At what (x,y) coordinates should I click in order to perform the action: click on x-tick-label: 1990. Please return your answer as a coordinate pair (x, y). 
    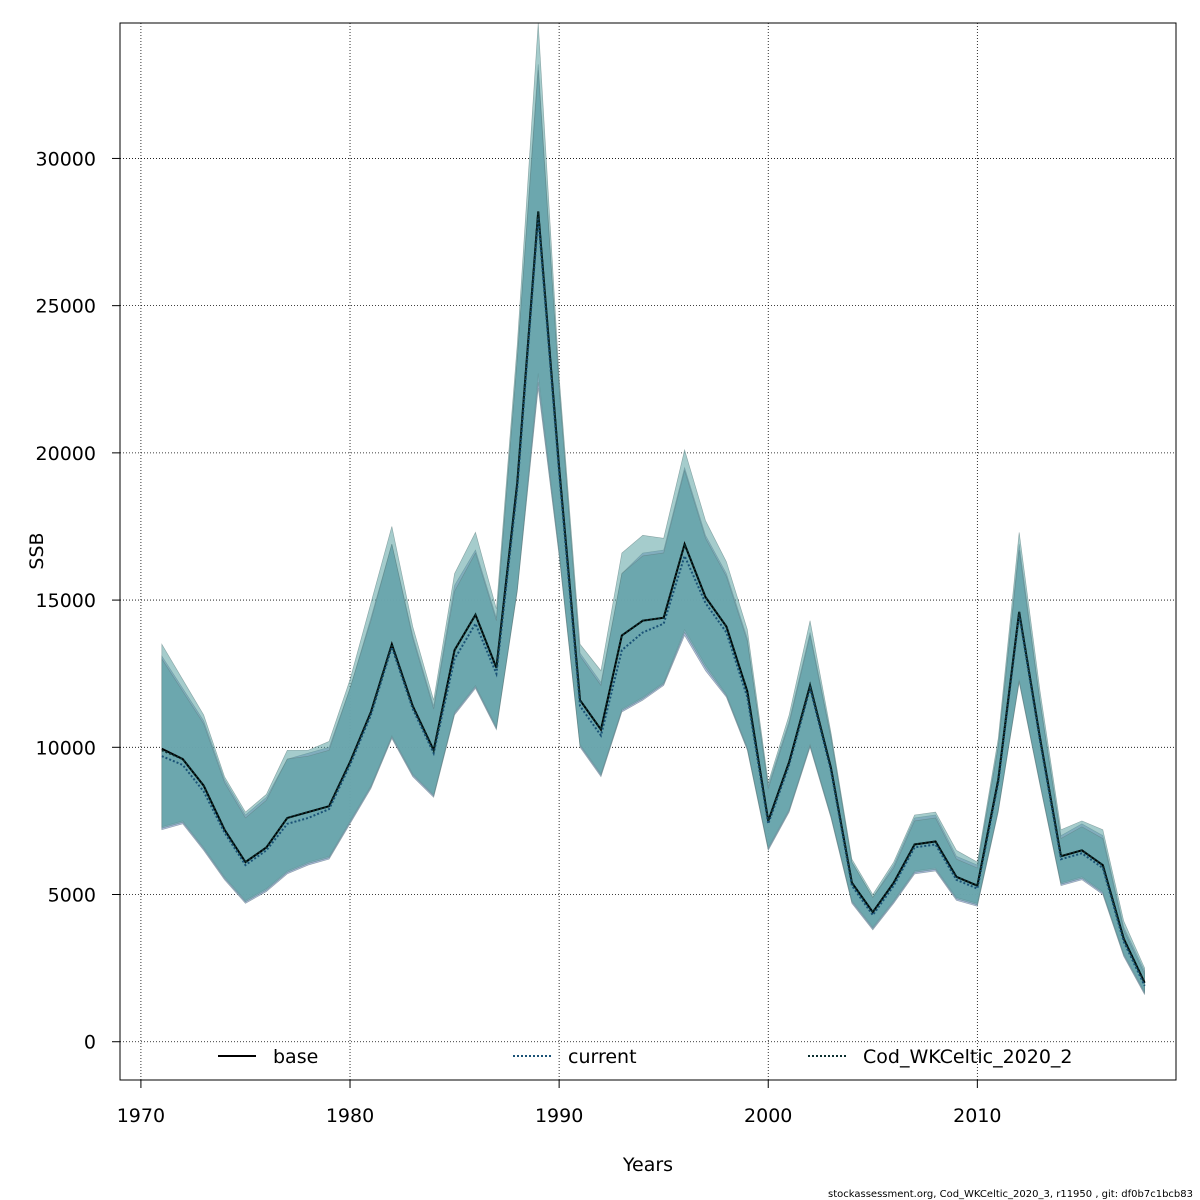
    Looking at the image, I should click on (559, 1116).